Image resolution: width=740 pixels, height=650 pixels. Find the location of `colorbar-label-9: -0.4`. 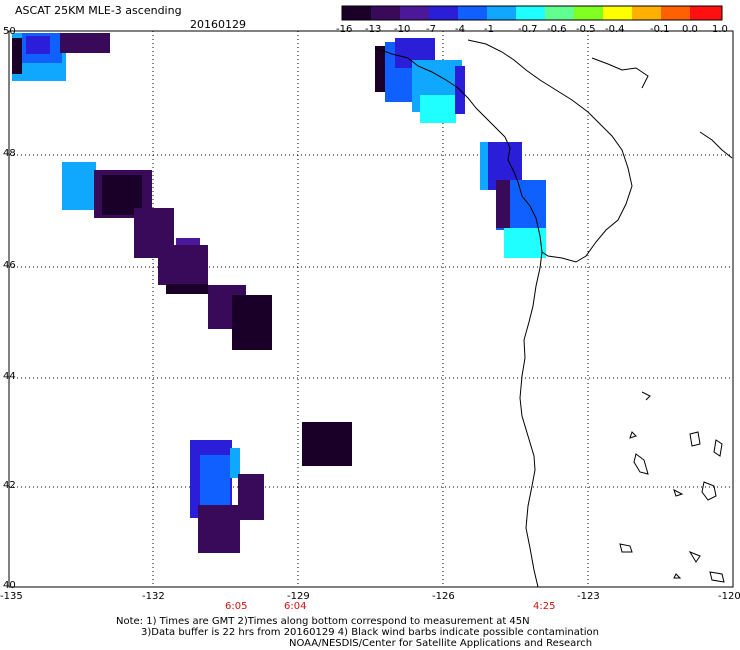

colorbar-label-9: -0.4 is located at coordinates (615, 29).